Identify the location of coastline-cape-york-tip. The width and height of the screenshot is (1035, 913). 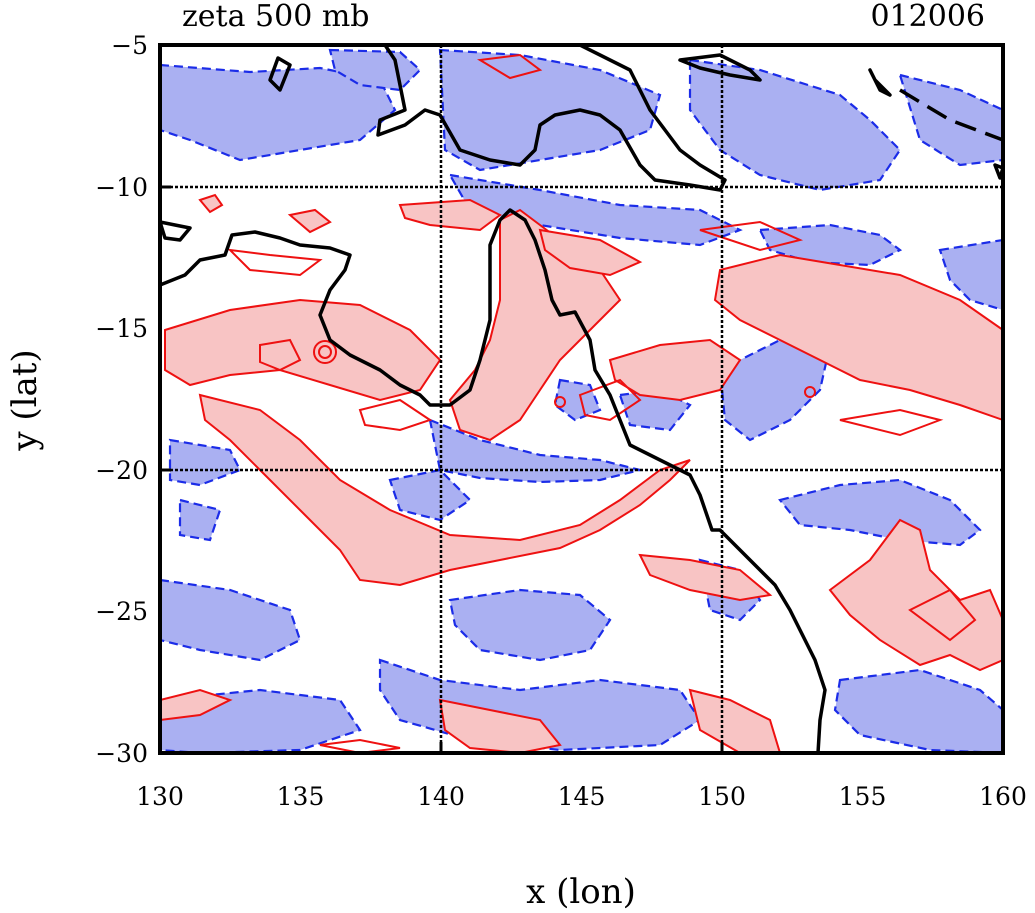
(176, 231).